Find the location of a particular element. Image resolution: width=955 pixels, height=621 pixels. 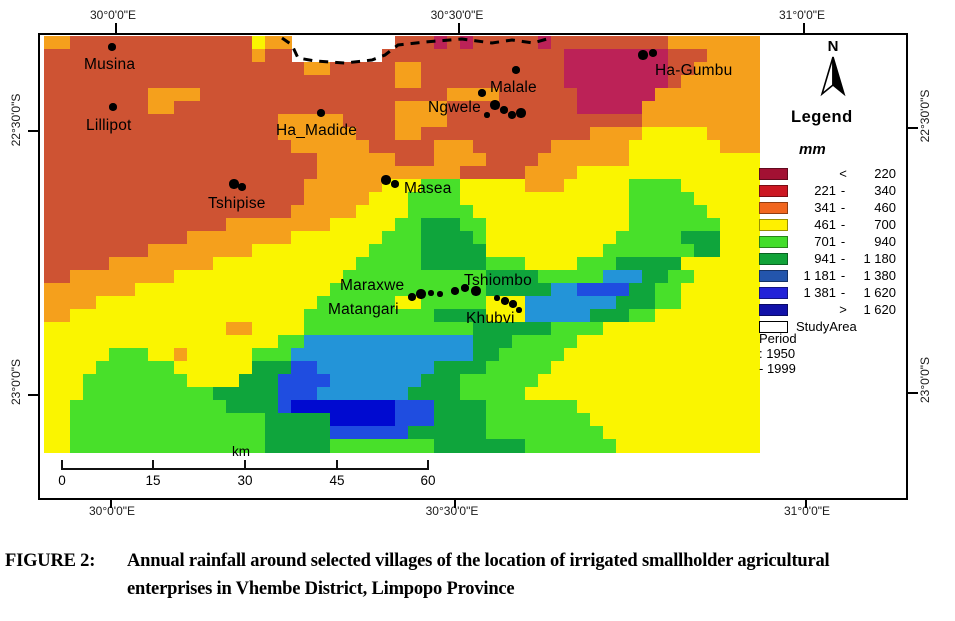

legend-range-max: 1 380 is located at coordinates (879, 275).